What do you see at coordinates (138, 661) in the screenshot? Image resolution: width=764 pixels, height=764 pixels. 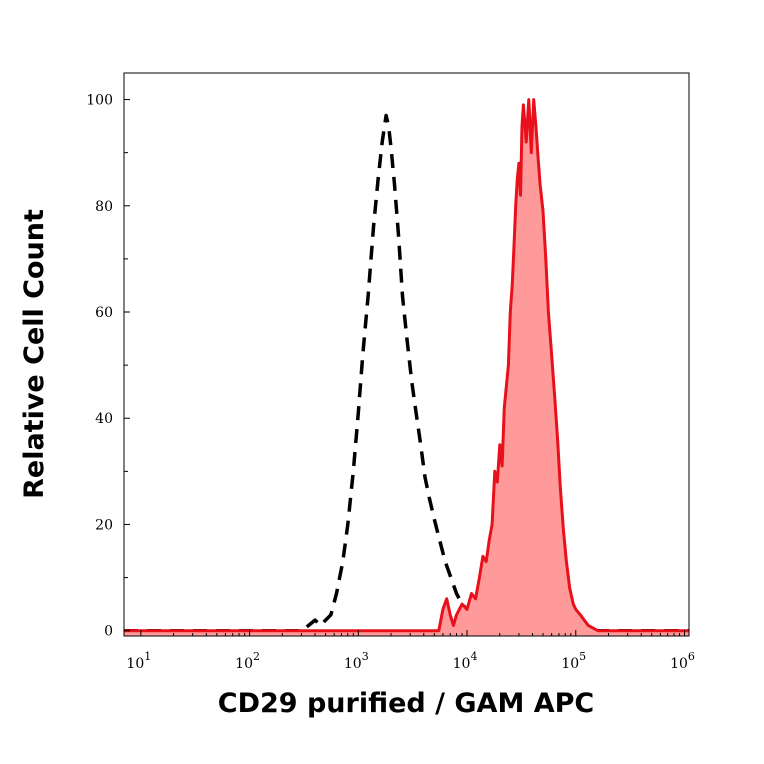 I see `x-tick-label-0: 10¹` at bounding box center [138, 661].